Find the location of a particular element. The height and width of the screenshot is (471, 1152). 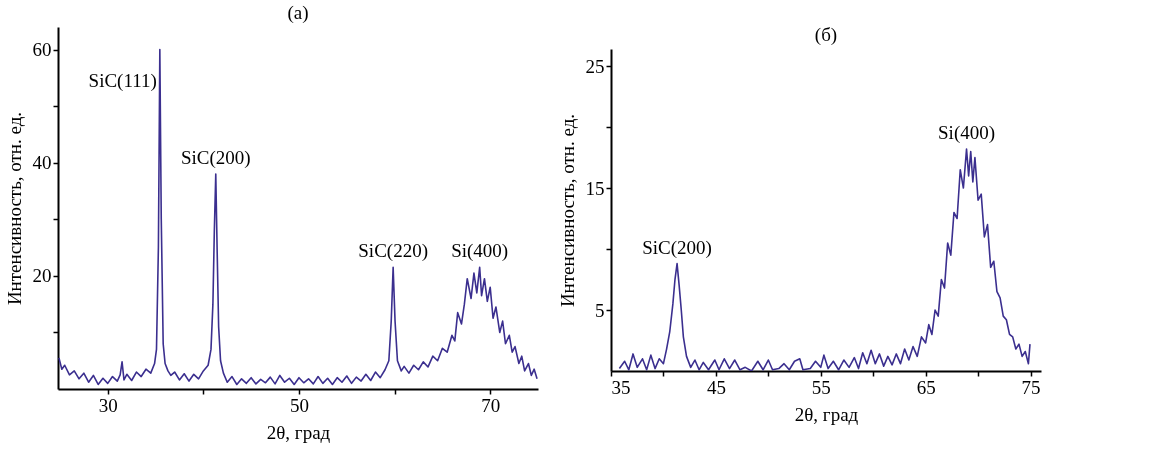

chart-title: (a) is located at coordinates (298, 13).